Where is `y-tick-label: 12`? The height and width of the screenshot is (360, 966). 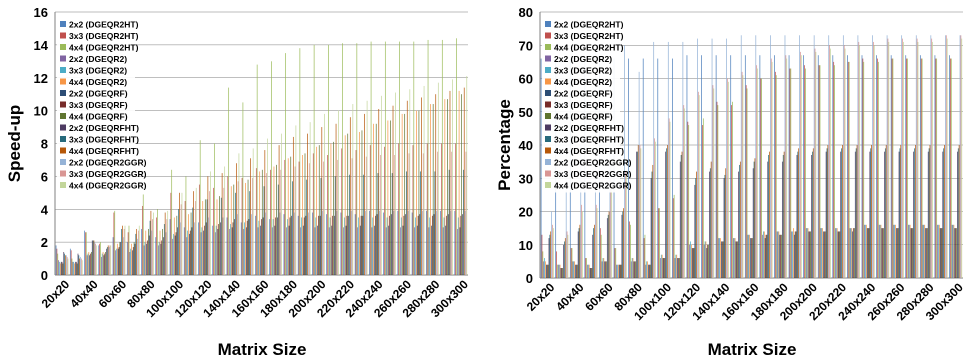 y-tick-label: 12 is located at coordinates (41, 78).